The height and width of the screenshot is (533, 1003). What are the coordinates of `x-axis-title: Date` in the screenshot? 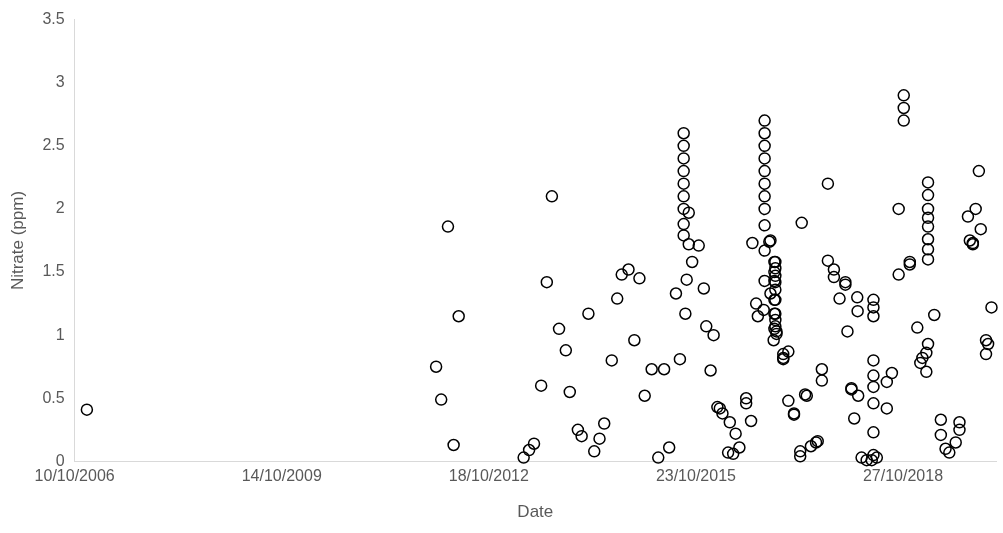 It's located at (535, 512).